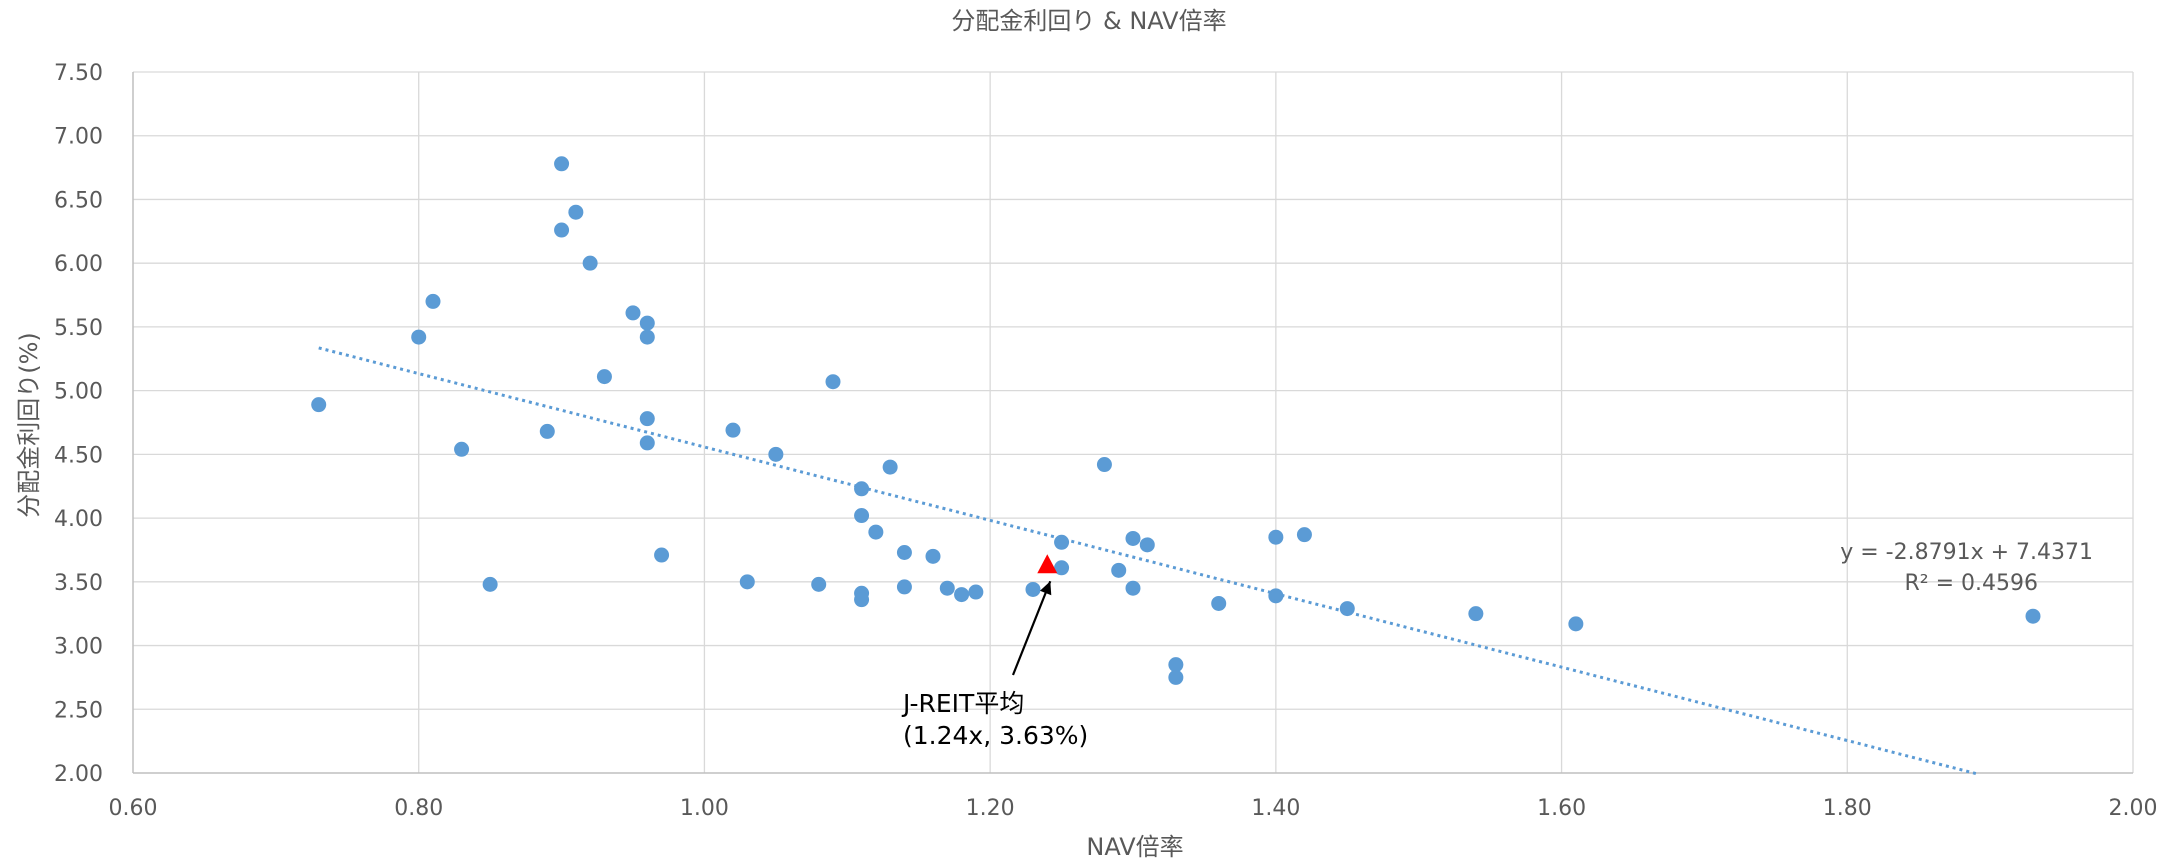 The image size is (2178, 862). Describe the element at coordinates (78, 455) in the screenshot. I see `y-tick-label: 4.50` at that location.